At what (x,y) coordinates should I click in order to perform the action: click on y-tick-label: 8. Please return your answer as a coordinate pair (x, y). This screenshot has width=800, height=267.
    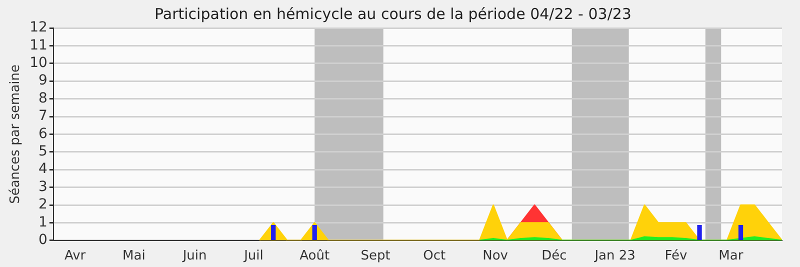
    Looking at the image, I should click on (43, 98).